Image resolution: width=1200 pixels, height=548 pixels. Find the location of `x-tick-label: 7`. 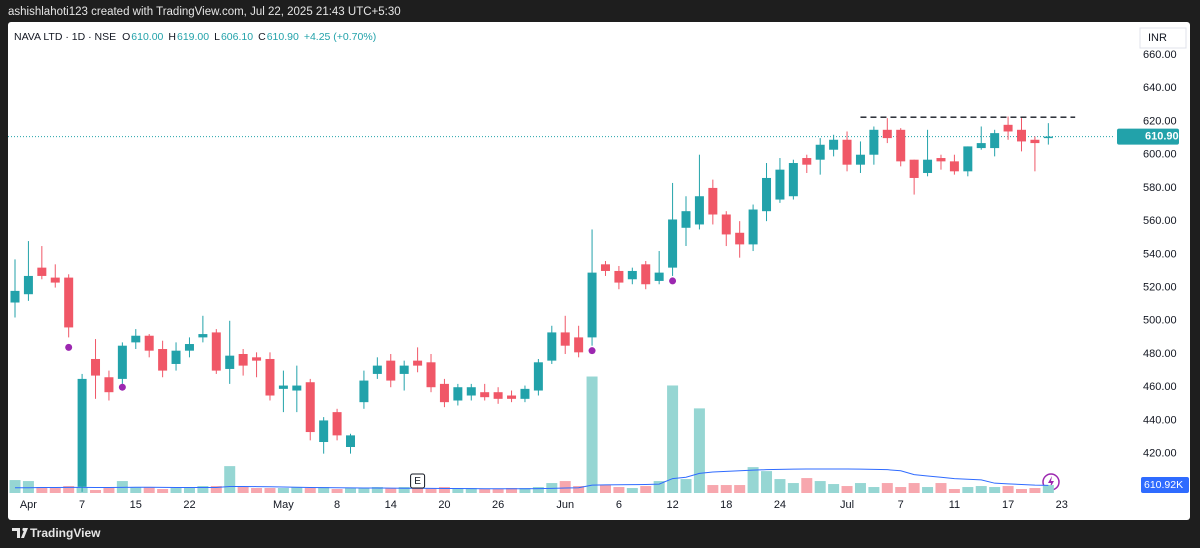

x-tick-label: 7 is located at coordinates (901, 505).